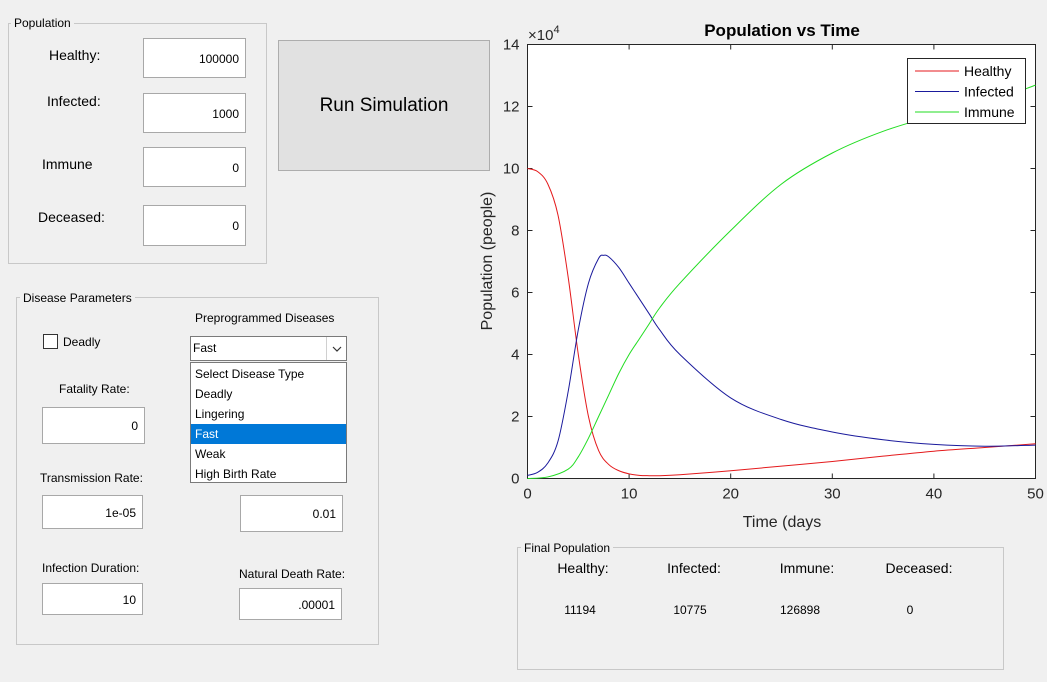 This screenshot has height=682, width=1047. What do you see at coordinates (487, 261) in the screenshot?
I see `y-axis-label: Population (people)` at bounding box center [487, 261].